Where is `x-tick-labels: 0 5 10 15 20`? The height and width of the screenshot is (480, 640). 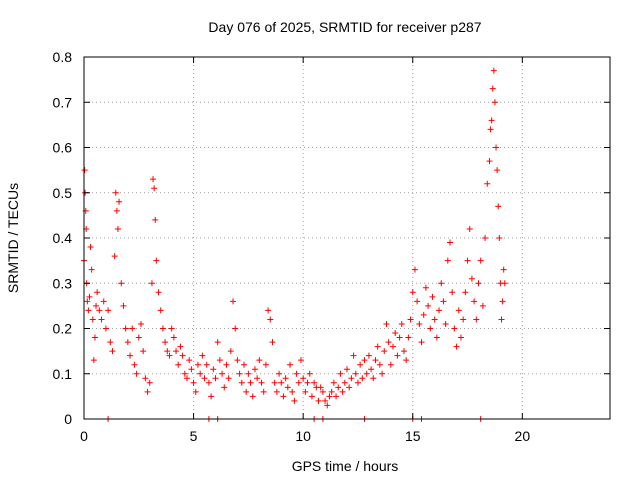 x-tick-labels: 0 5 10 15 20 is located at coordinates (305, 436).